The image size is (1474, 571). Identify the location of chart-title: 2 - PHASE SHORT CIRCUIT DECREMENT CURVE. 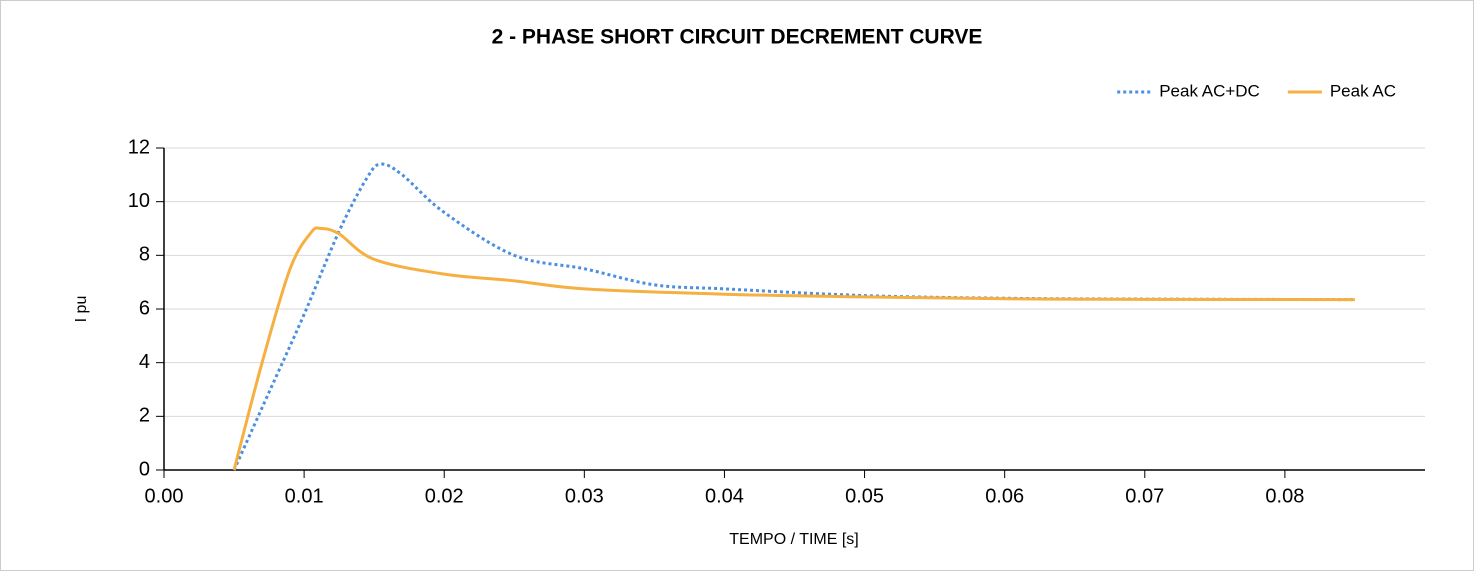
(737, 37).